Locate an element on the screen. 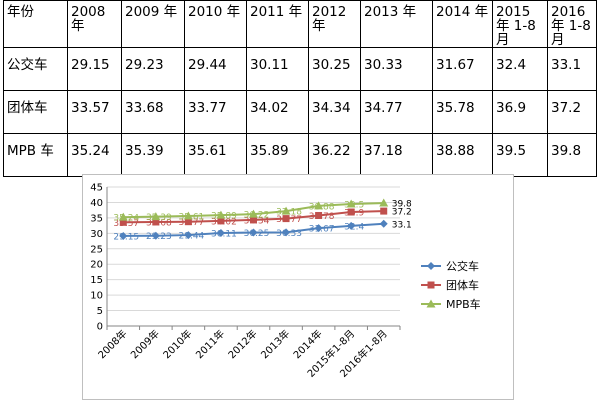 The height and width of the screenshot is (404, 600). data-label: 37.18 is located at coordinates (289, 213).